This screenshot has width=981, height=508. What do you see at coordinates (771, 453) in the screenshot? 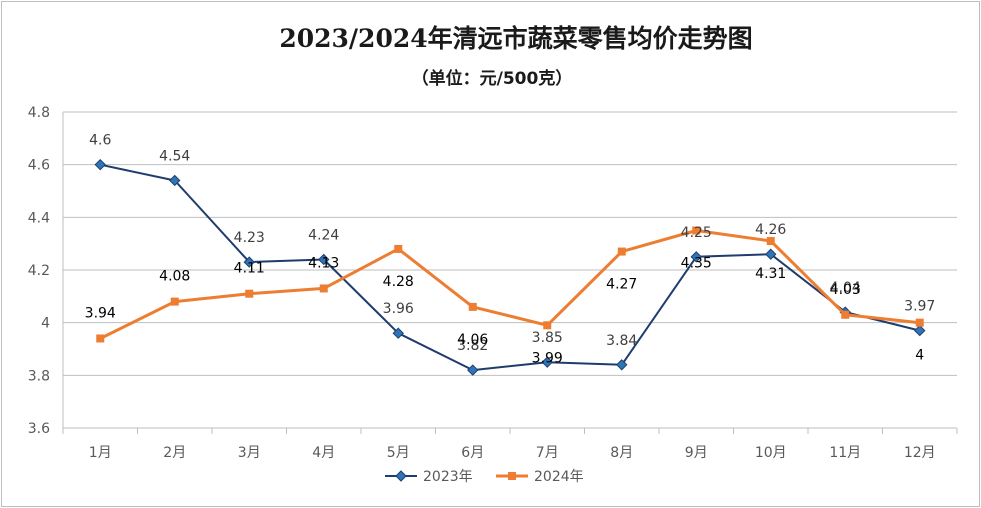
I see `x-tick-label: 10月` at bounding box center [771, 453].